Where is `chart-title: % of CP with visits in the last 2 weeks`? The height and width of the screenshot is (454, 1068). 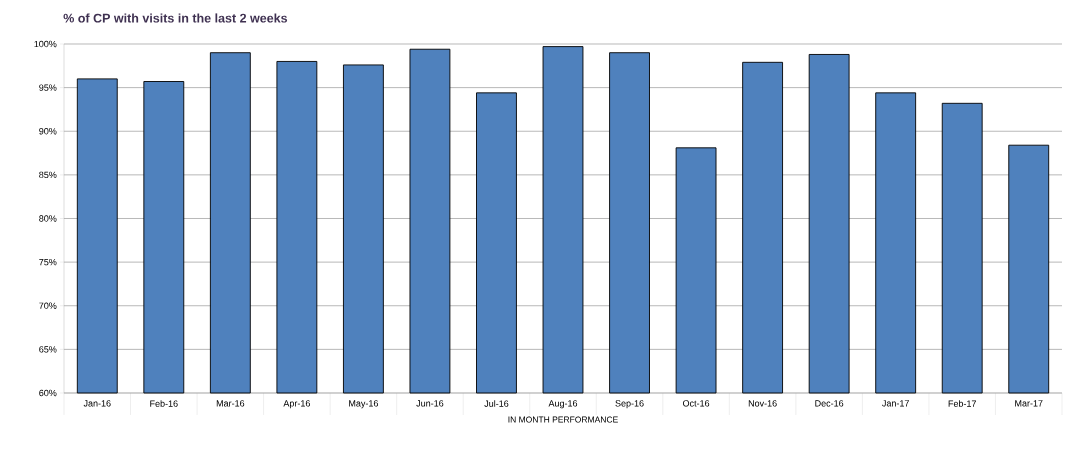
chart-title: % of CP with visits in the last 2 weeks is located at coordinates (175, 18).